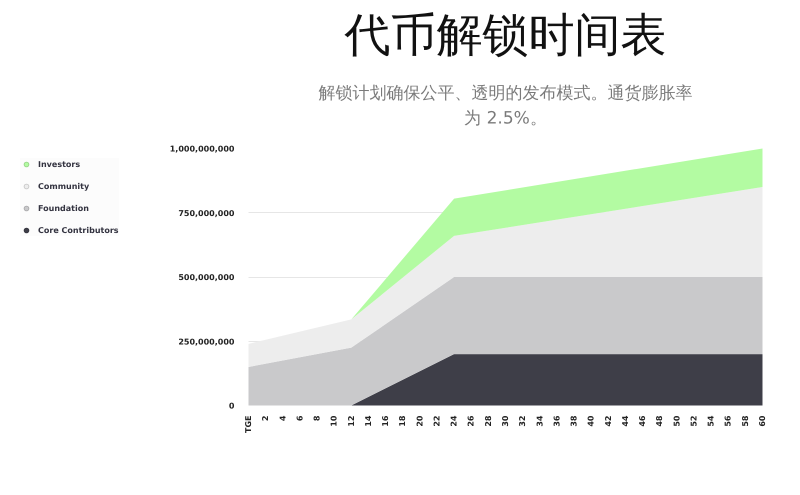 The height and width of the screenshot is (495, 800). What do you see at coordinates (625, 421) in the screenshot?
I see `x-tick-label: 44` at bounding box center [625, 421].